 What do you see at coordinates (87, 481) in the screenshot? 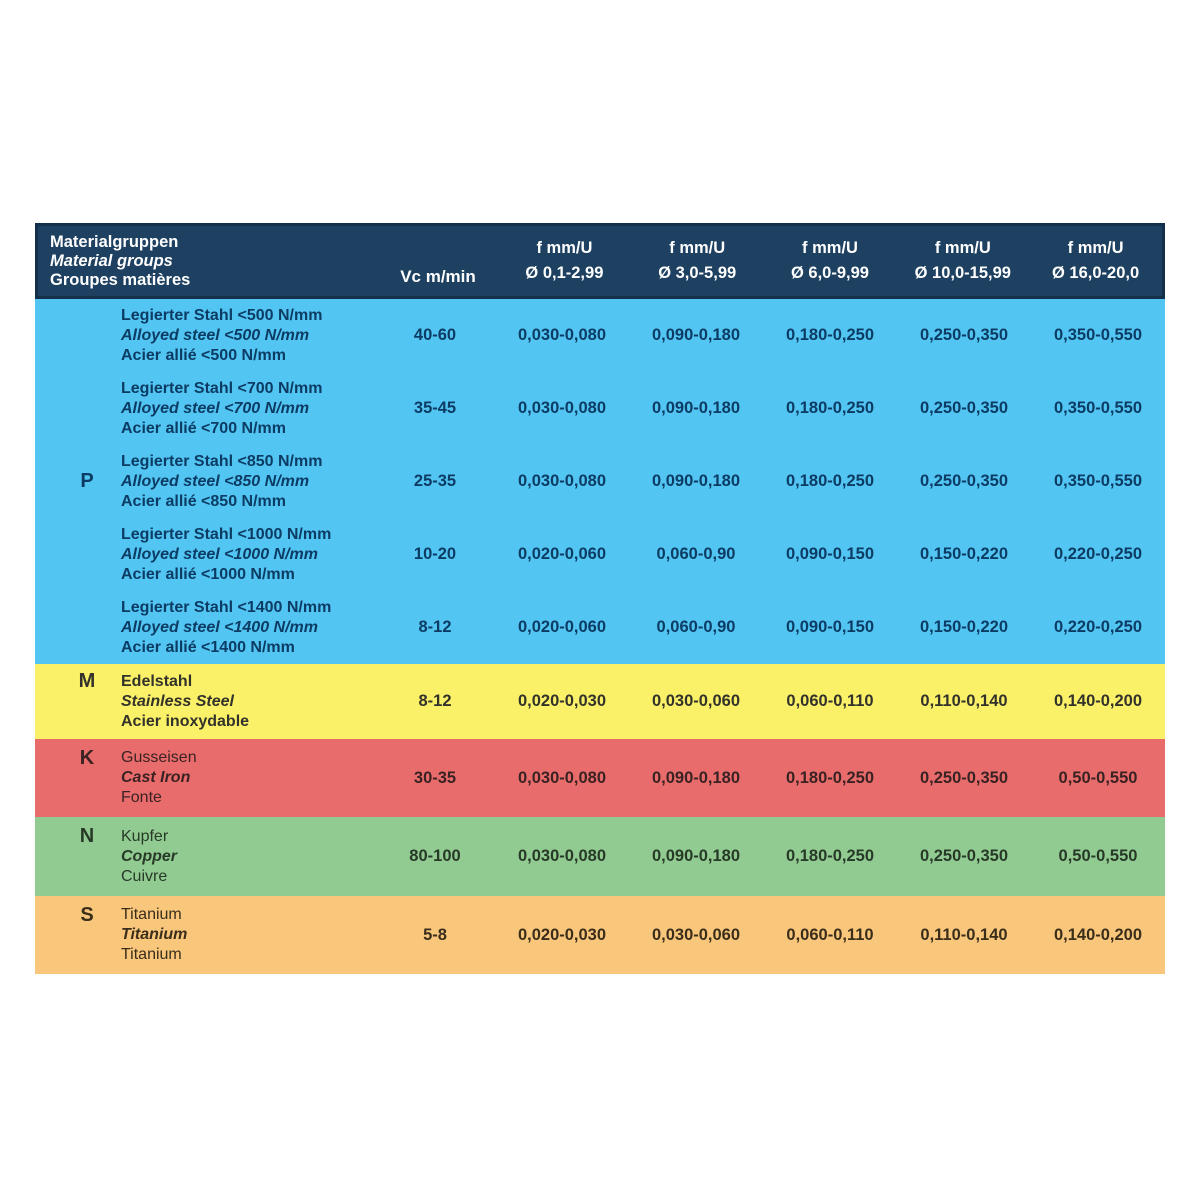
I see `group-letter: P` at bounding box center [87, 481].